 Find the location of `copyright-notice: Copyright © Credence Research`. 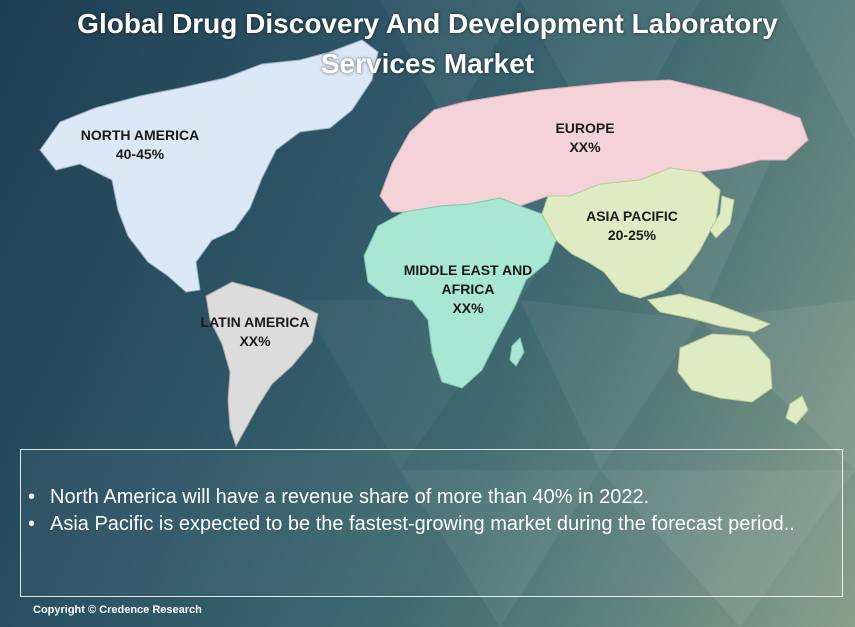

copyright-notice: Copyright © Credence Research is located at coordinates (117, 610).